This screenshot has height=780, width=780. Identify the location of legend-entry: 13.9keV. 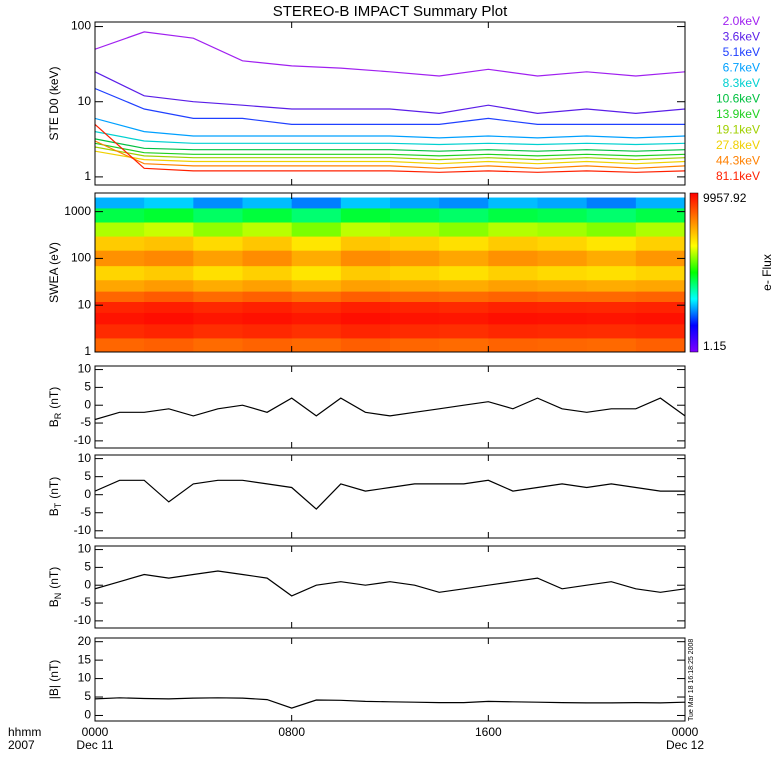
(738, 114).